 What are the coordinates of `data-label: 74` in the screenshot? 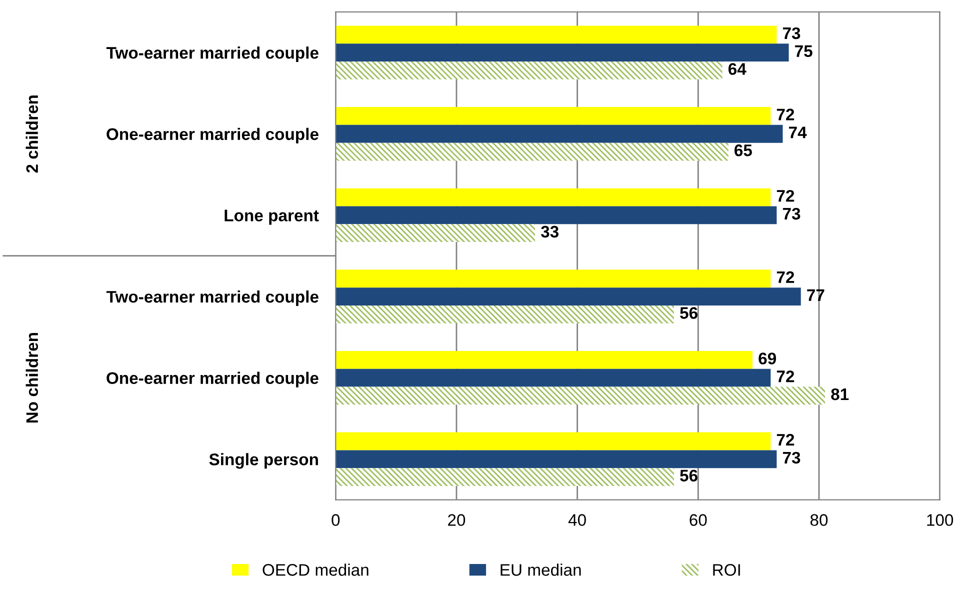 It's located at (798, 132).